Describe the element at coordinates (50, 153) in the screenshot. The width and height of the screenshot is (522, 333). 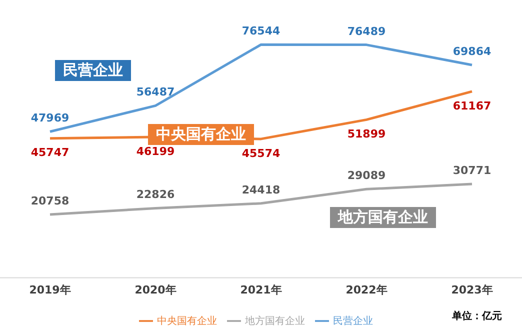
I see `data-label: 45747` at that location.